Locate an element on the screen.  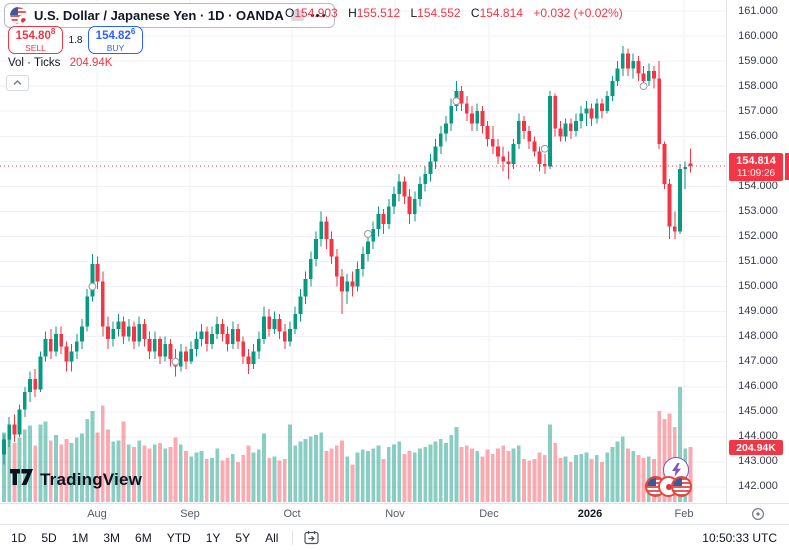
time-tick-label: Sep is located at coordinates (190, 514).